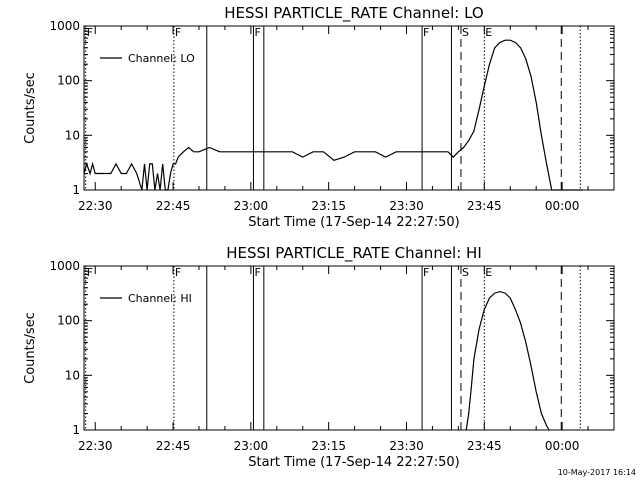  I want to click on legend-label: Channel: LO, so click(161, 58).